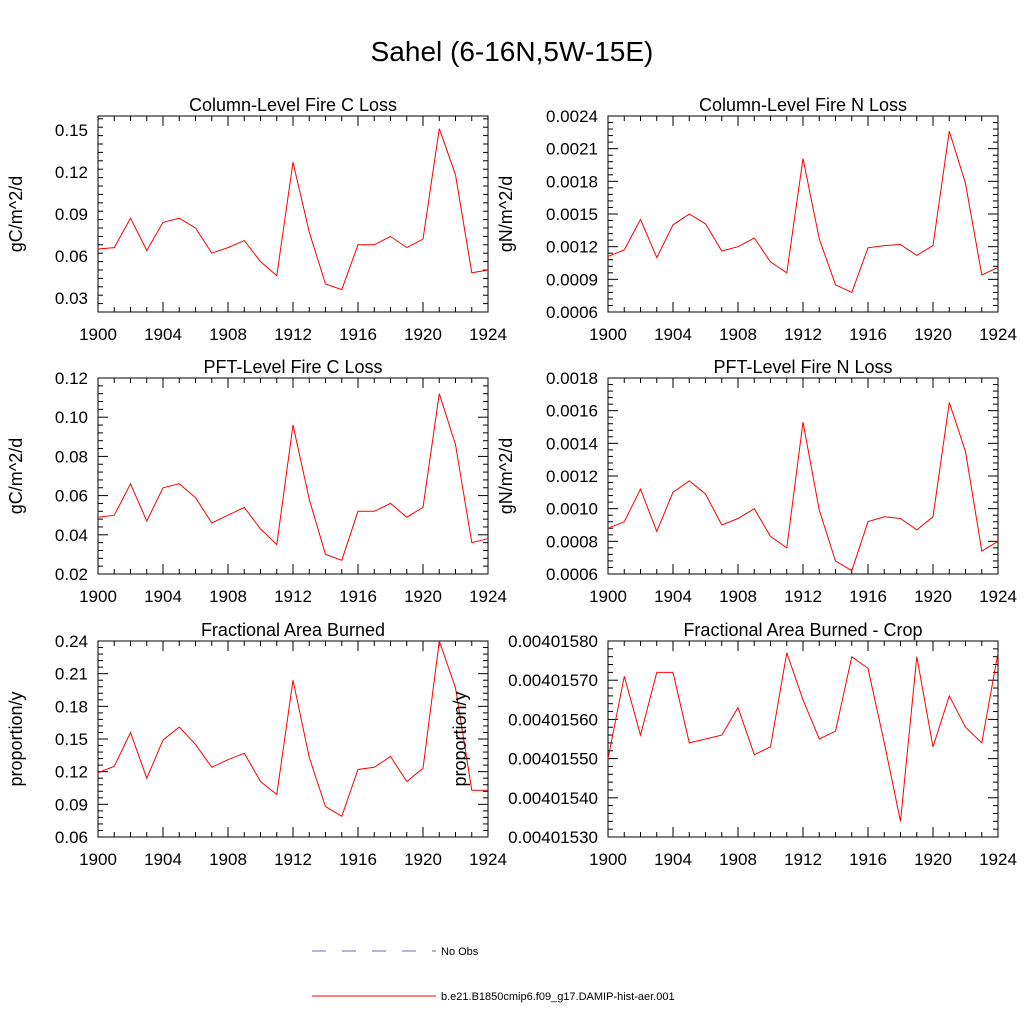 The height and width of the screenshot is (1024, 1024). What do you see at coordinates (572, 149) in the screenshot?
I see `y-tick-label: 0.0021` at bounding box center [572, 149].